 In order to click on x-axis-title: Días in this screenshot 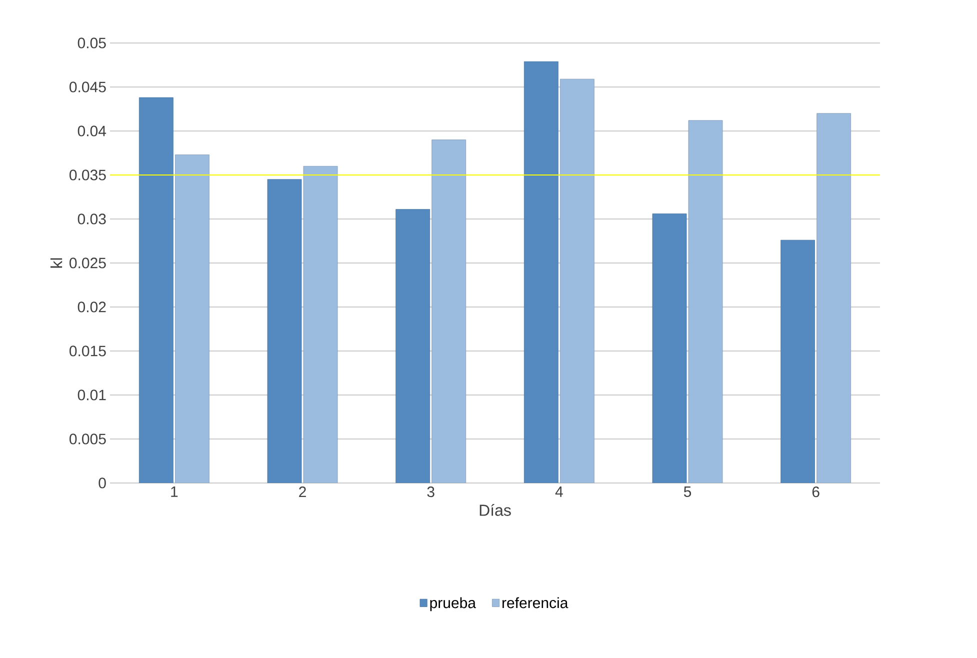, I will do `click(495, 510)`.